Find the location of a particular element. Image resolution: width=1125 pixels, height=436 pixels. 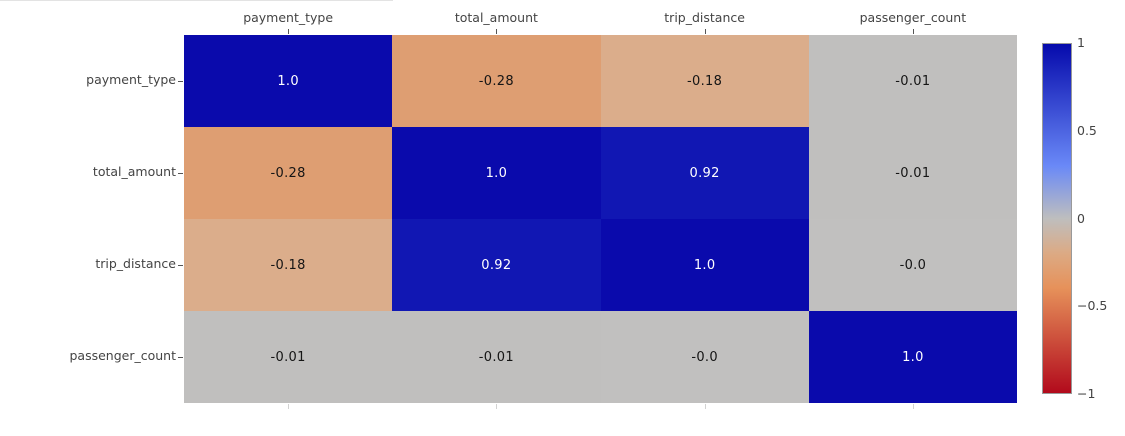

colorbar-gradient is located at coordinates (1057, 218).